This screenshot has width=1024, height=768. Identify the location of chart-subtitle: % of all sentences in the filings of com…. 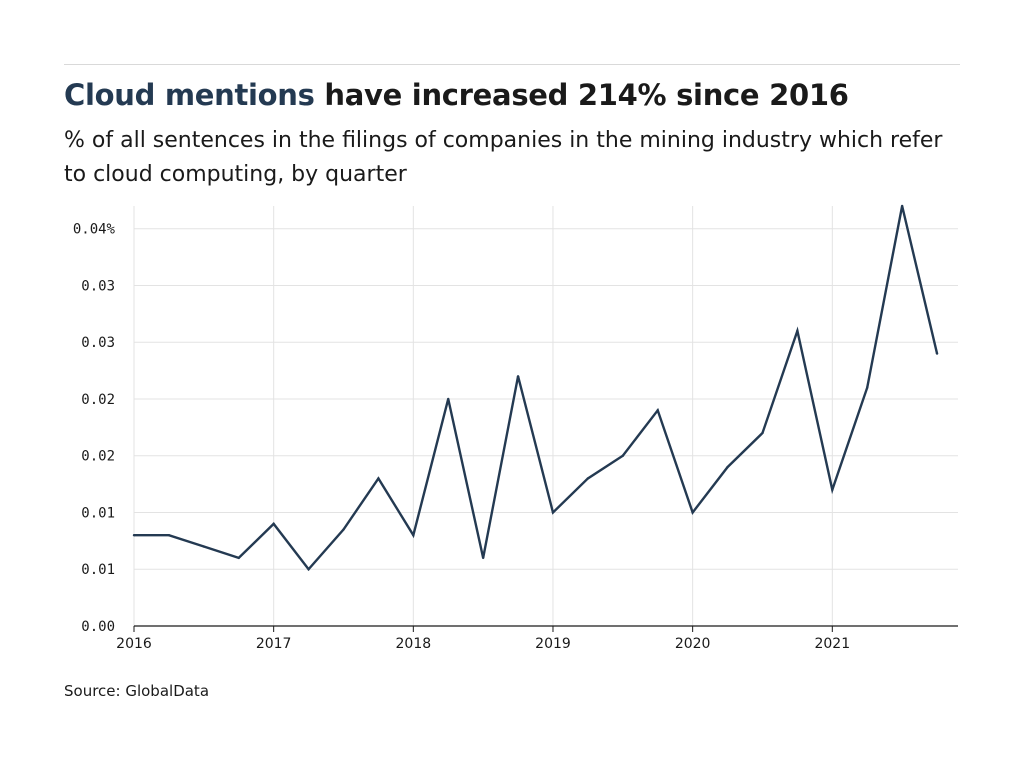
(503, 157).